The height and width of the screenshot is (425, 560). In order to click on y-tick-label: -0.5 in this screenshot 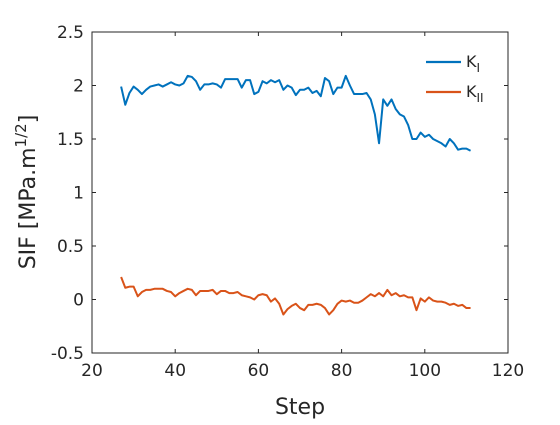, I will do `click(67, 354)`.